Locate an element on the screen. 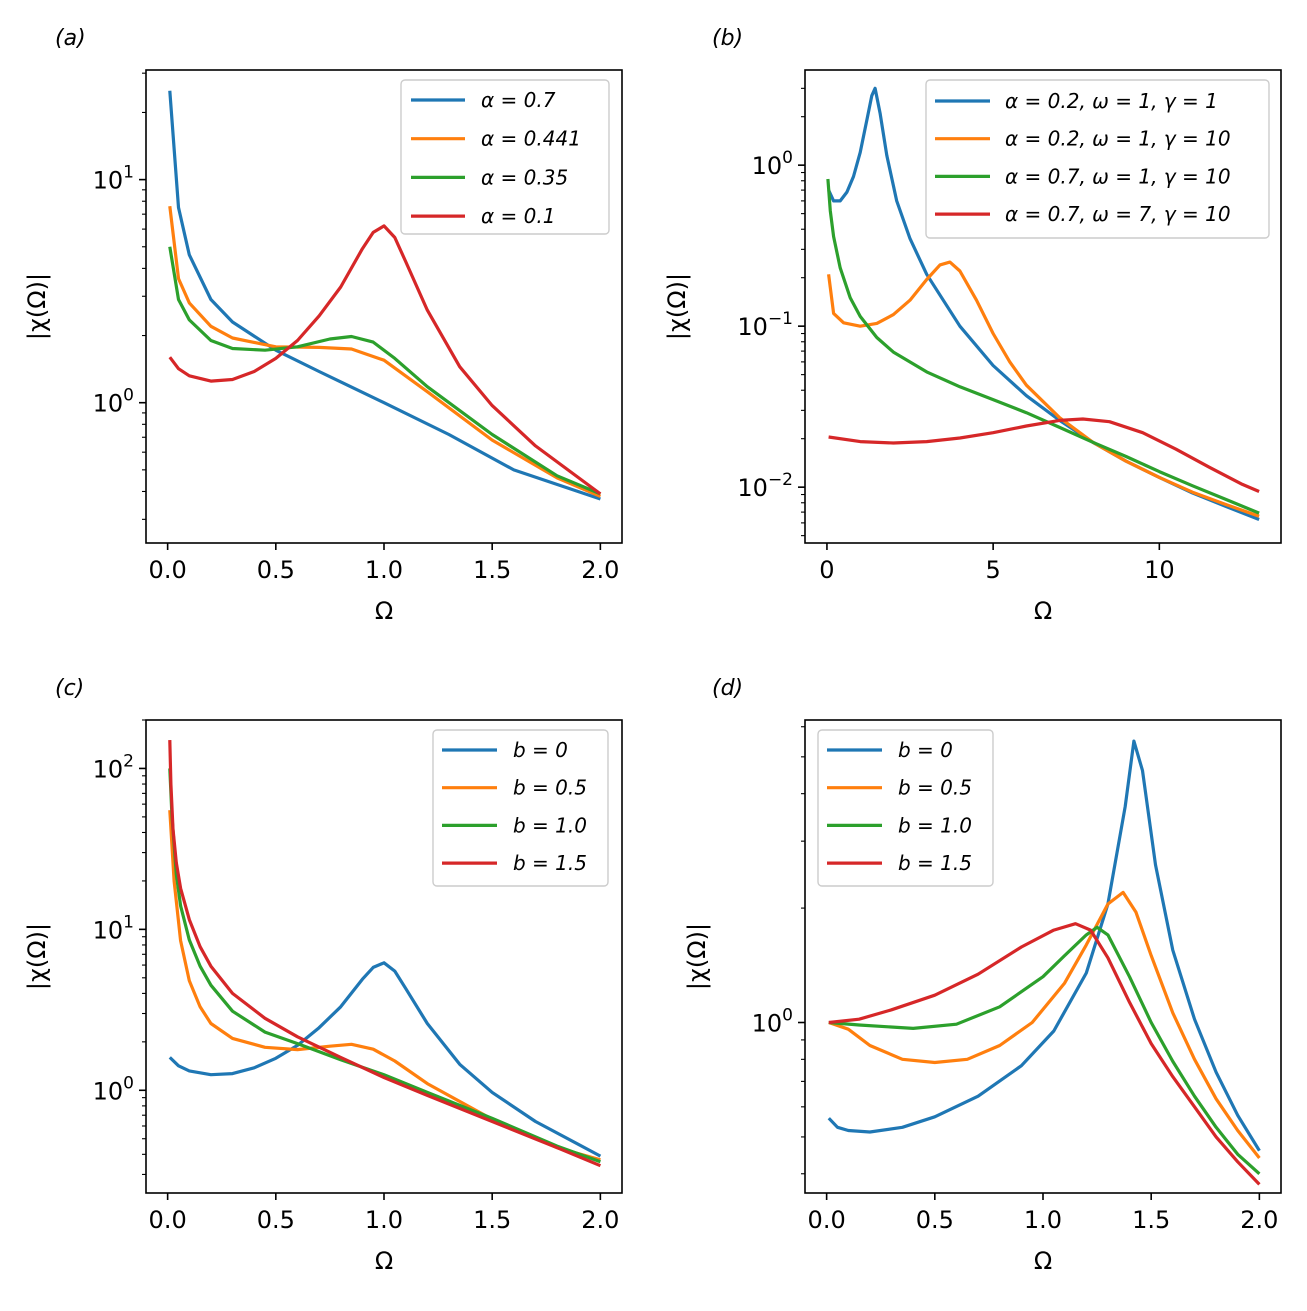  panel-label: (c) is located at coordinates (69, 688).